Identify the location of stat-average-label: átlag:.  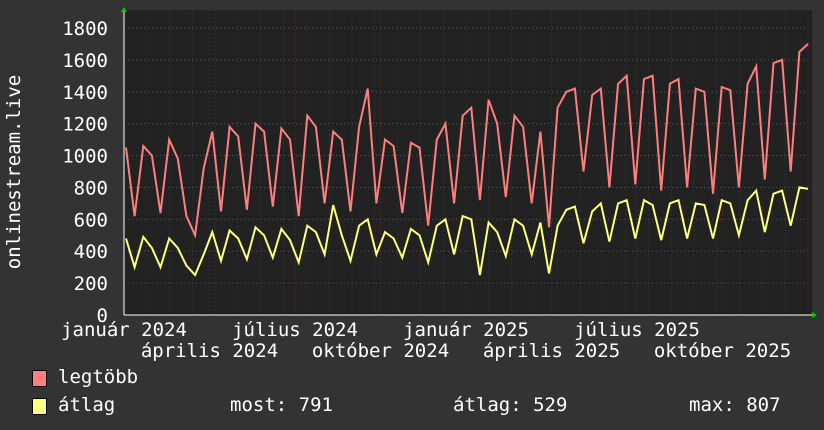
(487, 405).